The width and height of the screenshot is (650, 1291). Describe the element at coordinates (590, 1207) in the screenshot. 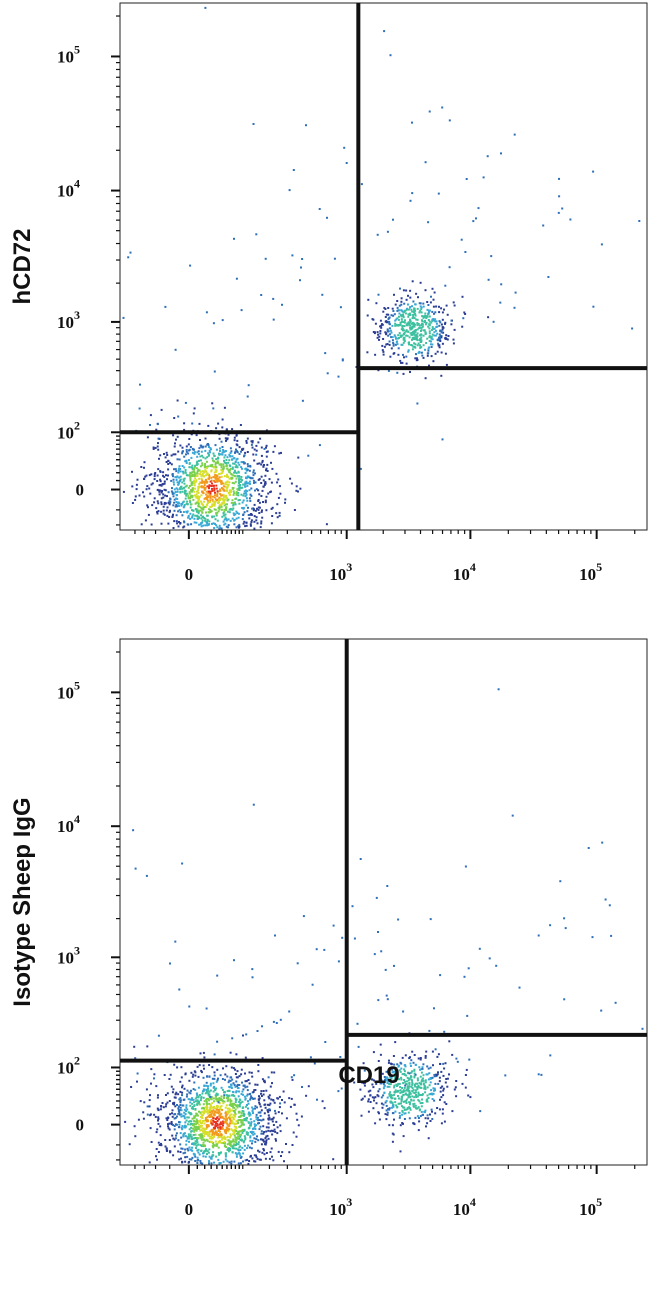

I see `x-tick-label: 10⁵` at that location.